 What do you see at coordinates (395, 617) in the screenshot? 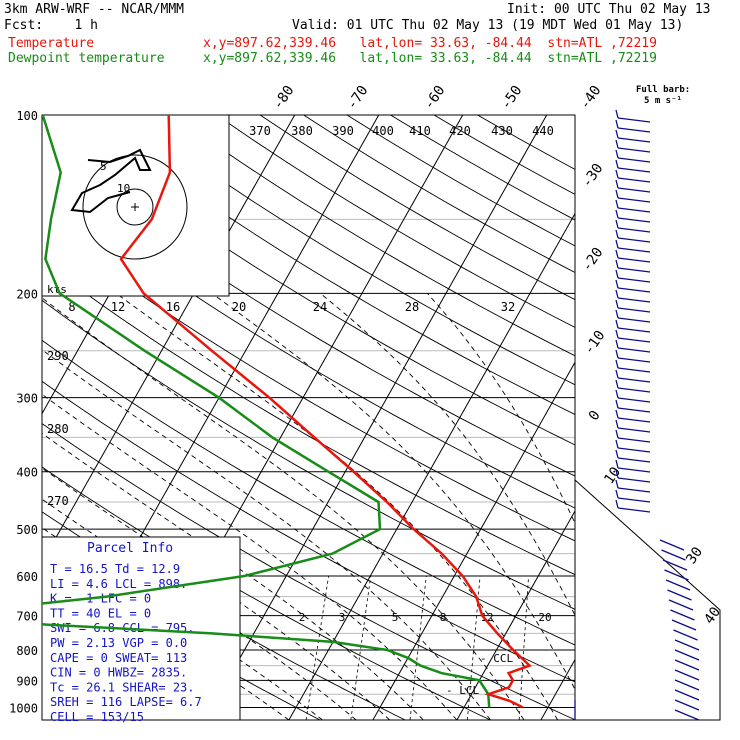
I see `mixing-ratio-label: 5` at bounding box center [395, 617].